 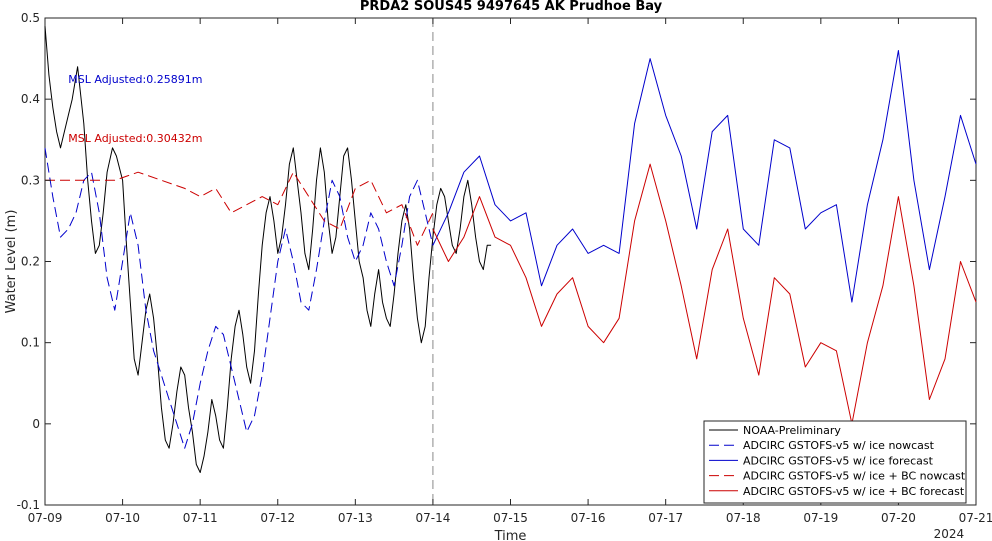 I want to click on y-tick-label: 0.5, so click(x=30, y=18).